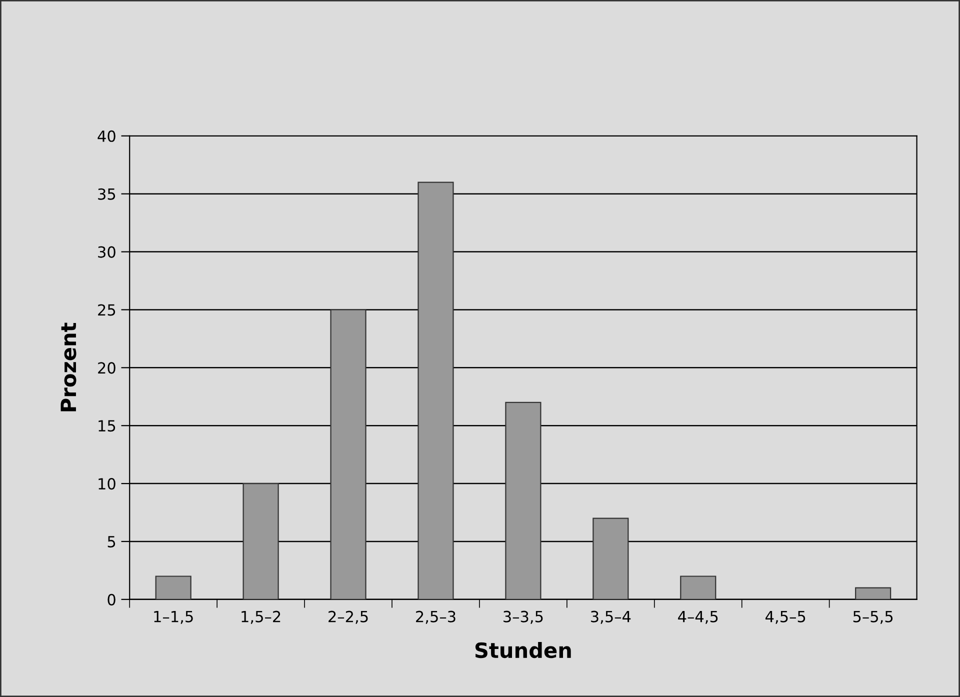  I want to click on y-tick-label: 5, so click(112, 542).